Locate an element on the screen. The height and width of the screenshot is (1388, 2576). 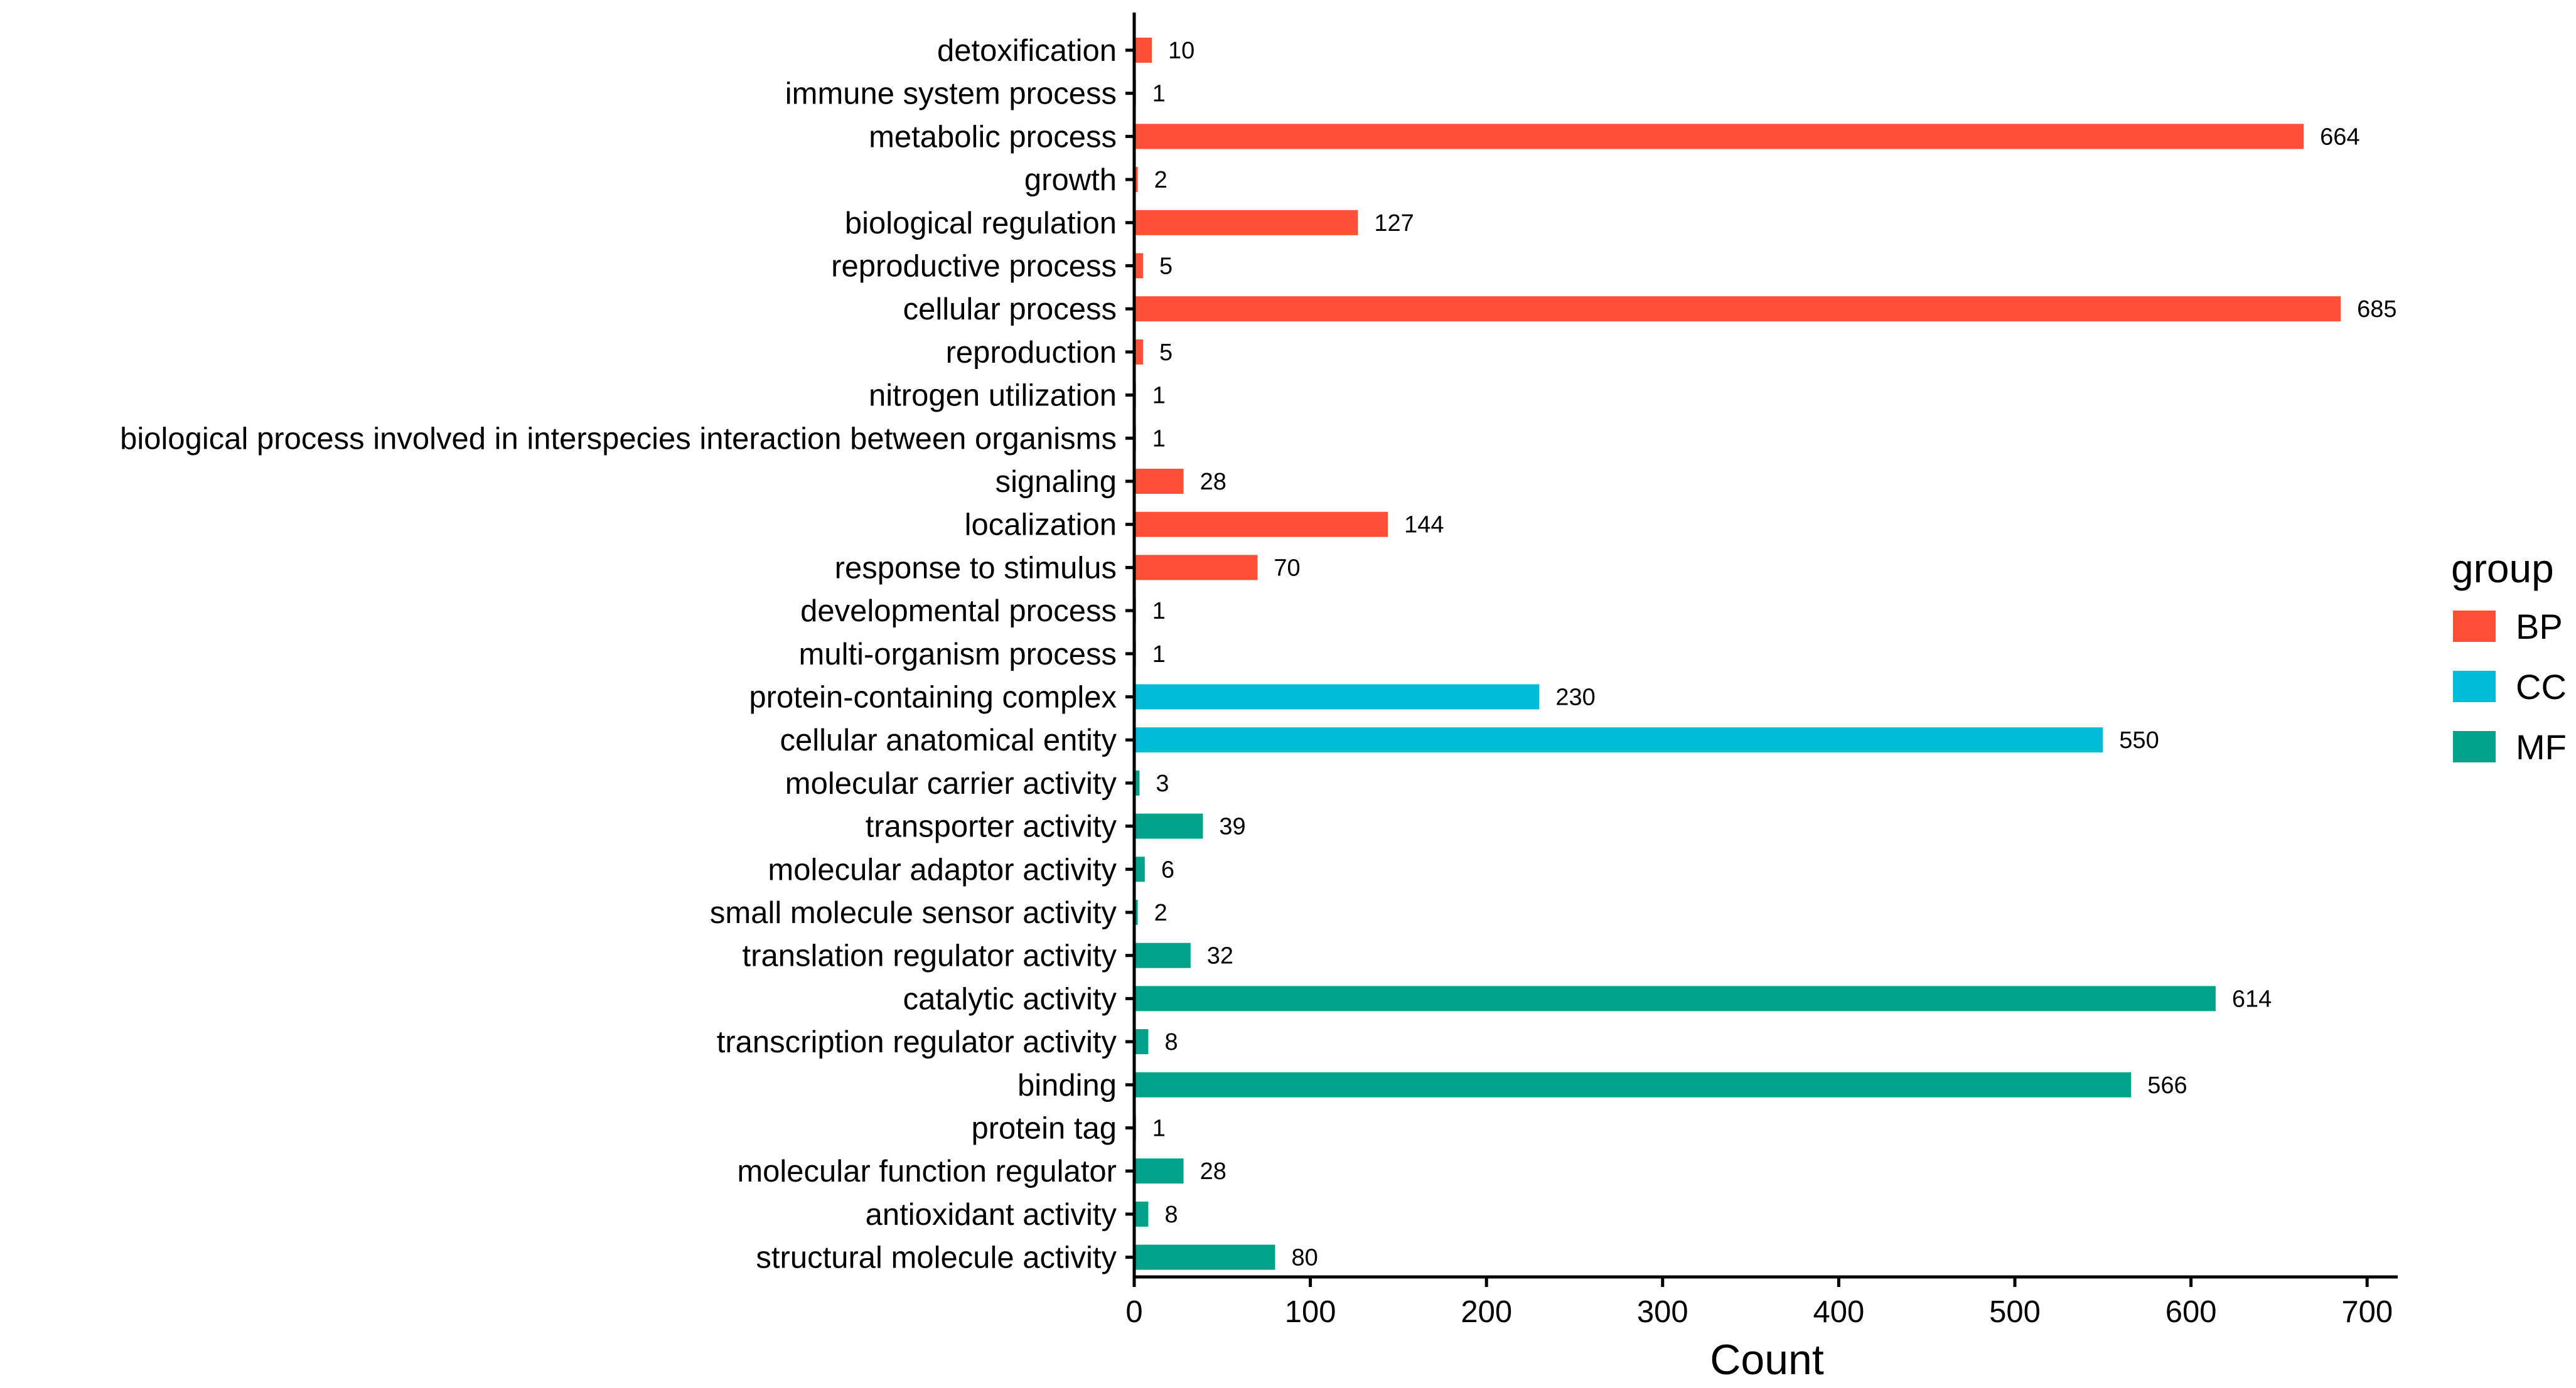
bar-small-molecule-sensor-activity is located at coordinates (1136, 912).